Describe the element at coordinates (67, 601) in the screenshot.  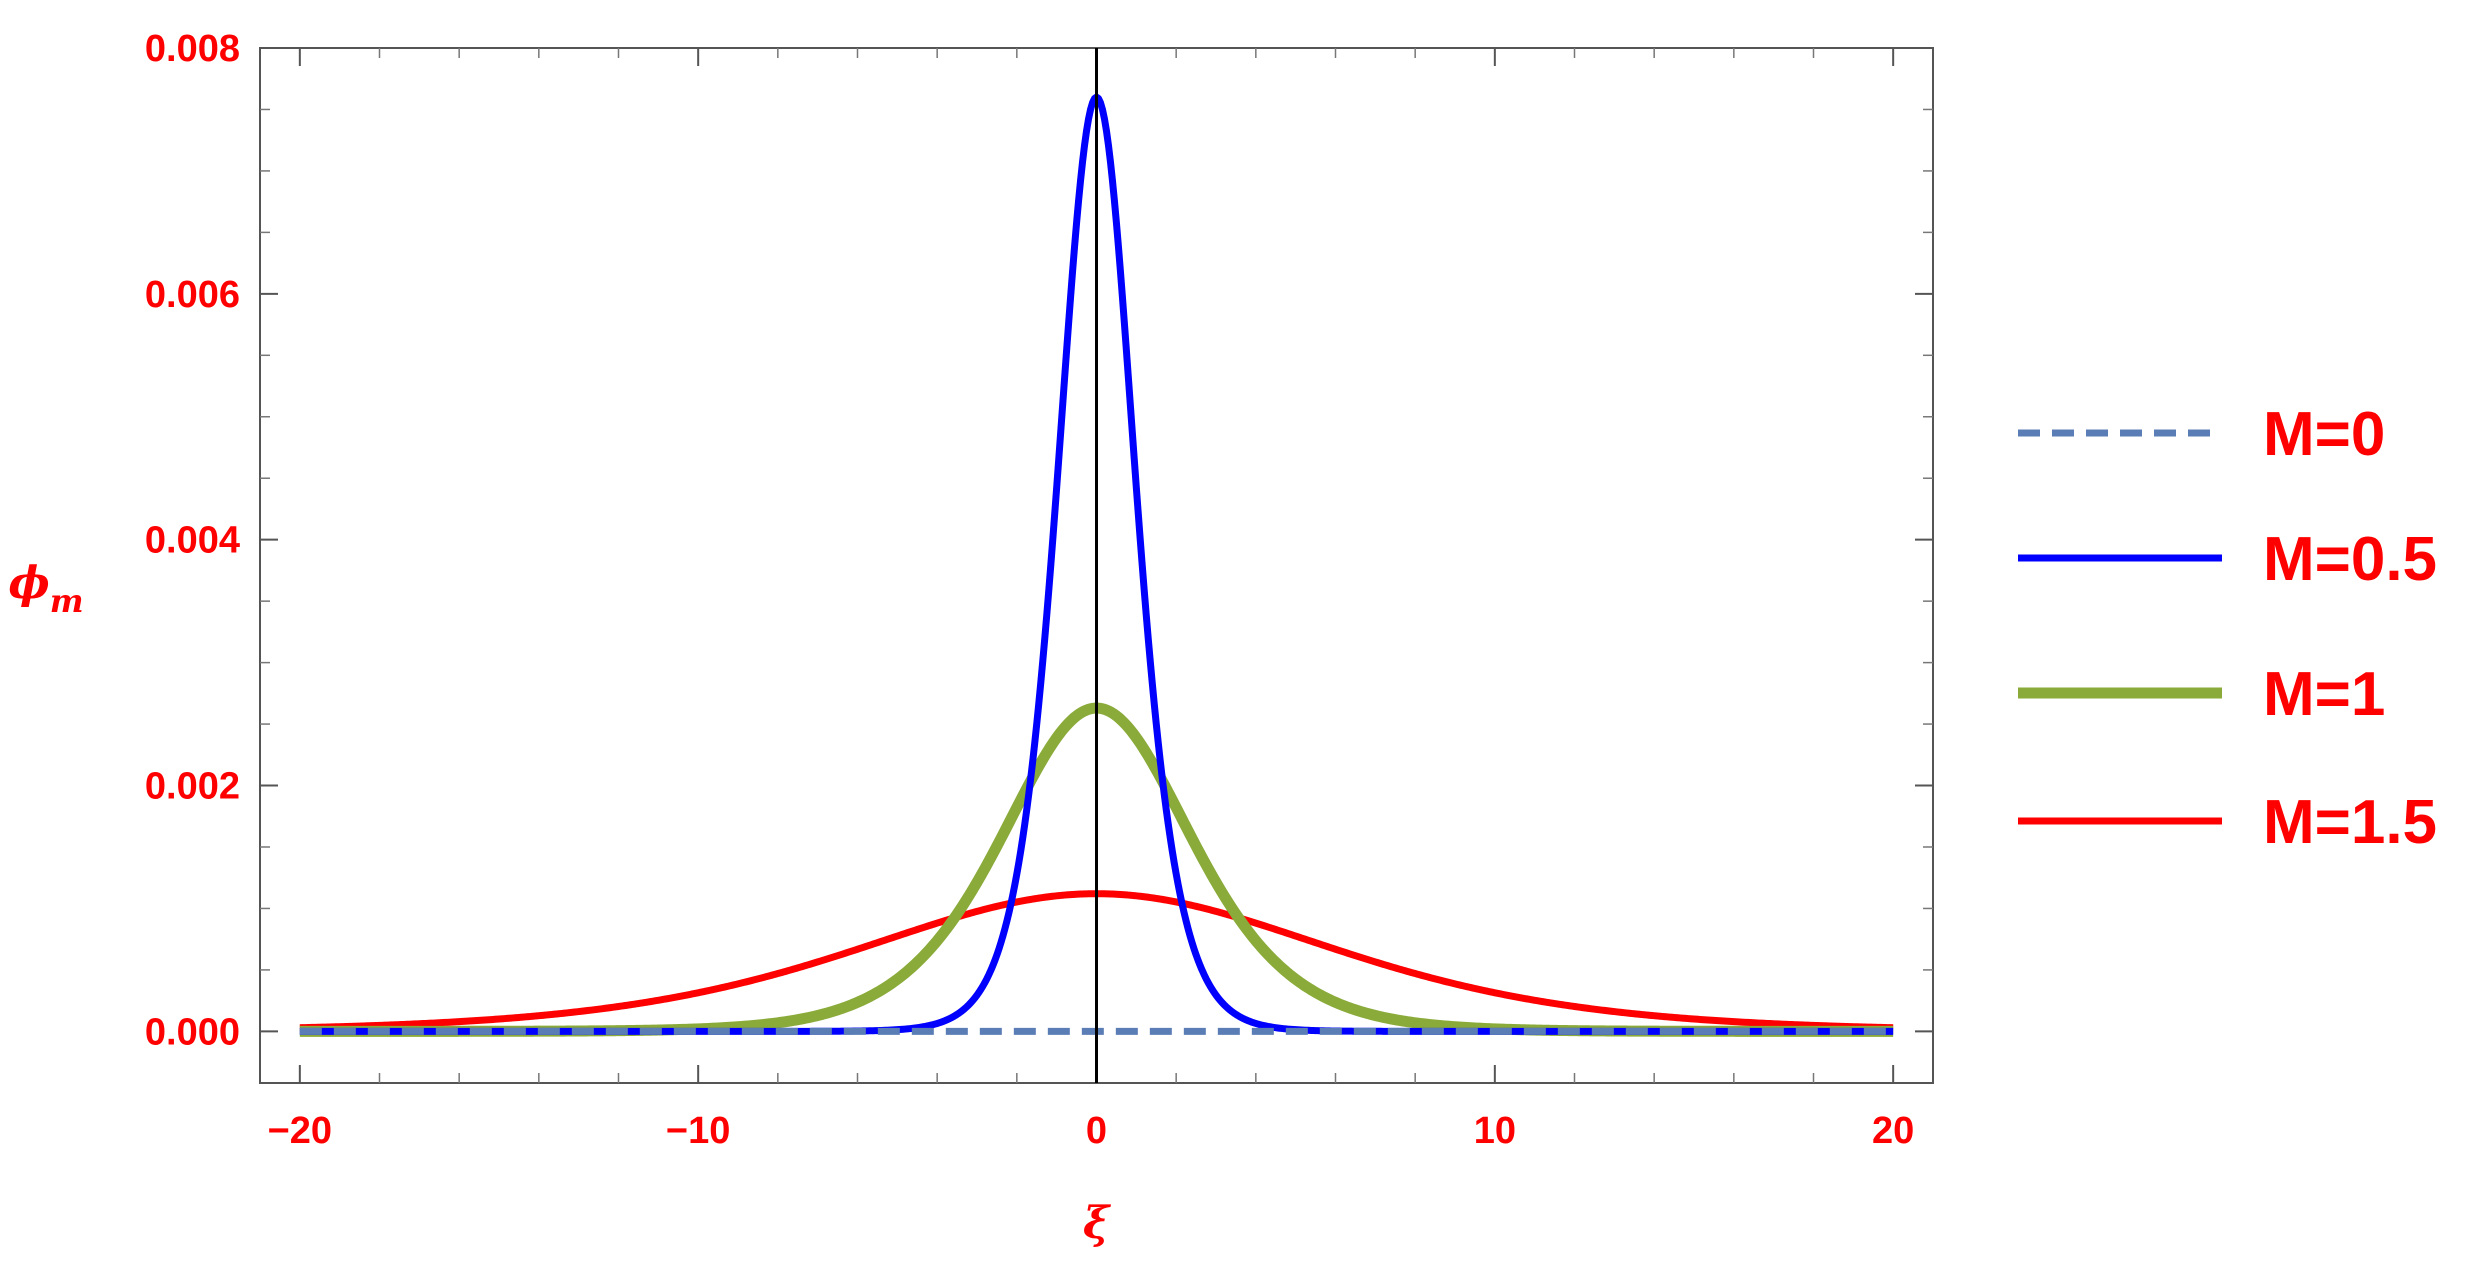
I see `y-axis-title-subscript: m` at that location.